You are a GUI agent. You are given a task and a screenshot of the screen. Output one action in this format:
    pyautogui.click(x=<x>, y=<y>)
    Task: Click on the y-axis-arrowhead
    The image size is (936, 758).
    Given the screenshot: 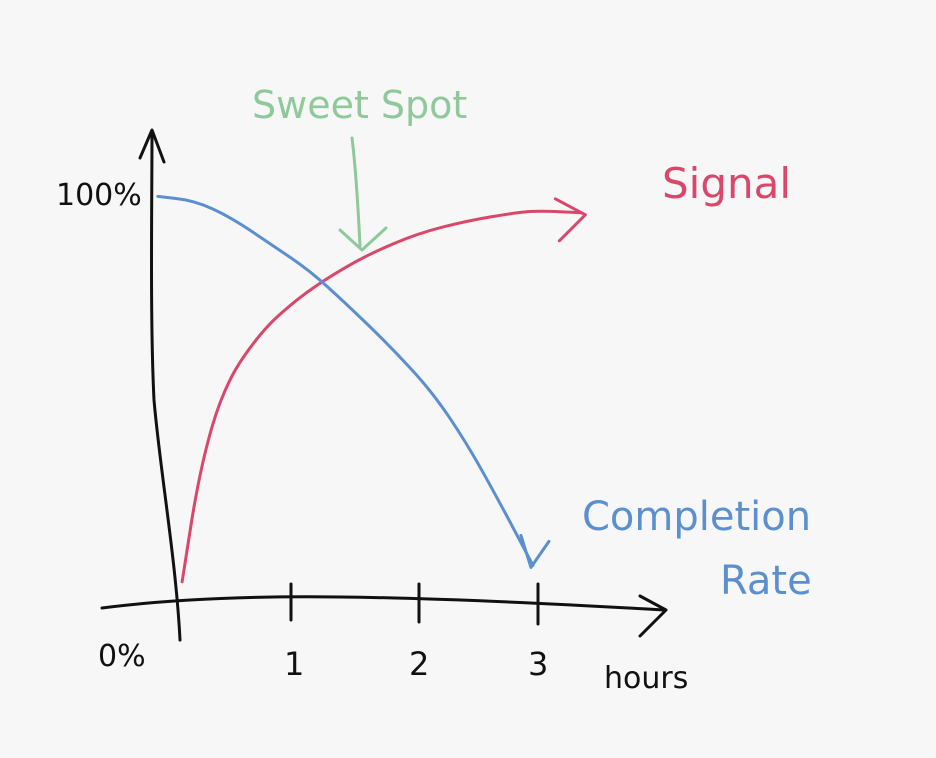 What is the action you would take?
    pyautogui.click(x=152, y=146)
    